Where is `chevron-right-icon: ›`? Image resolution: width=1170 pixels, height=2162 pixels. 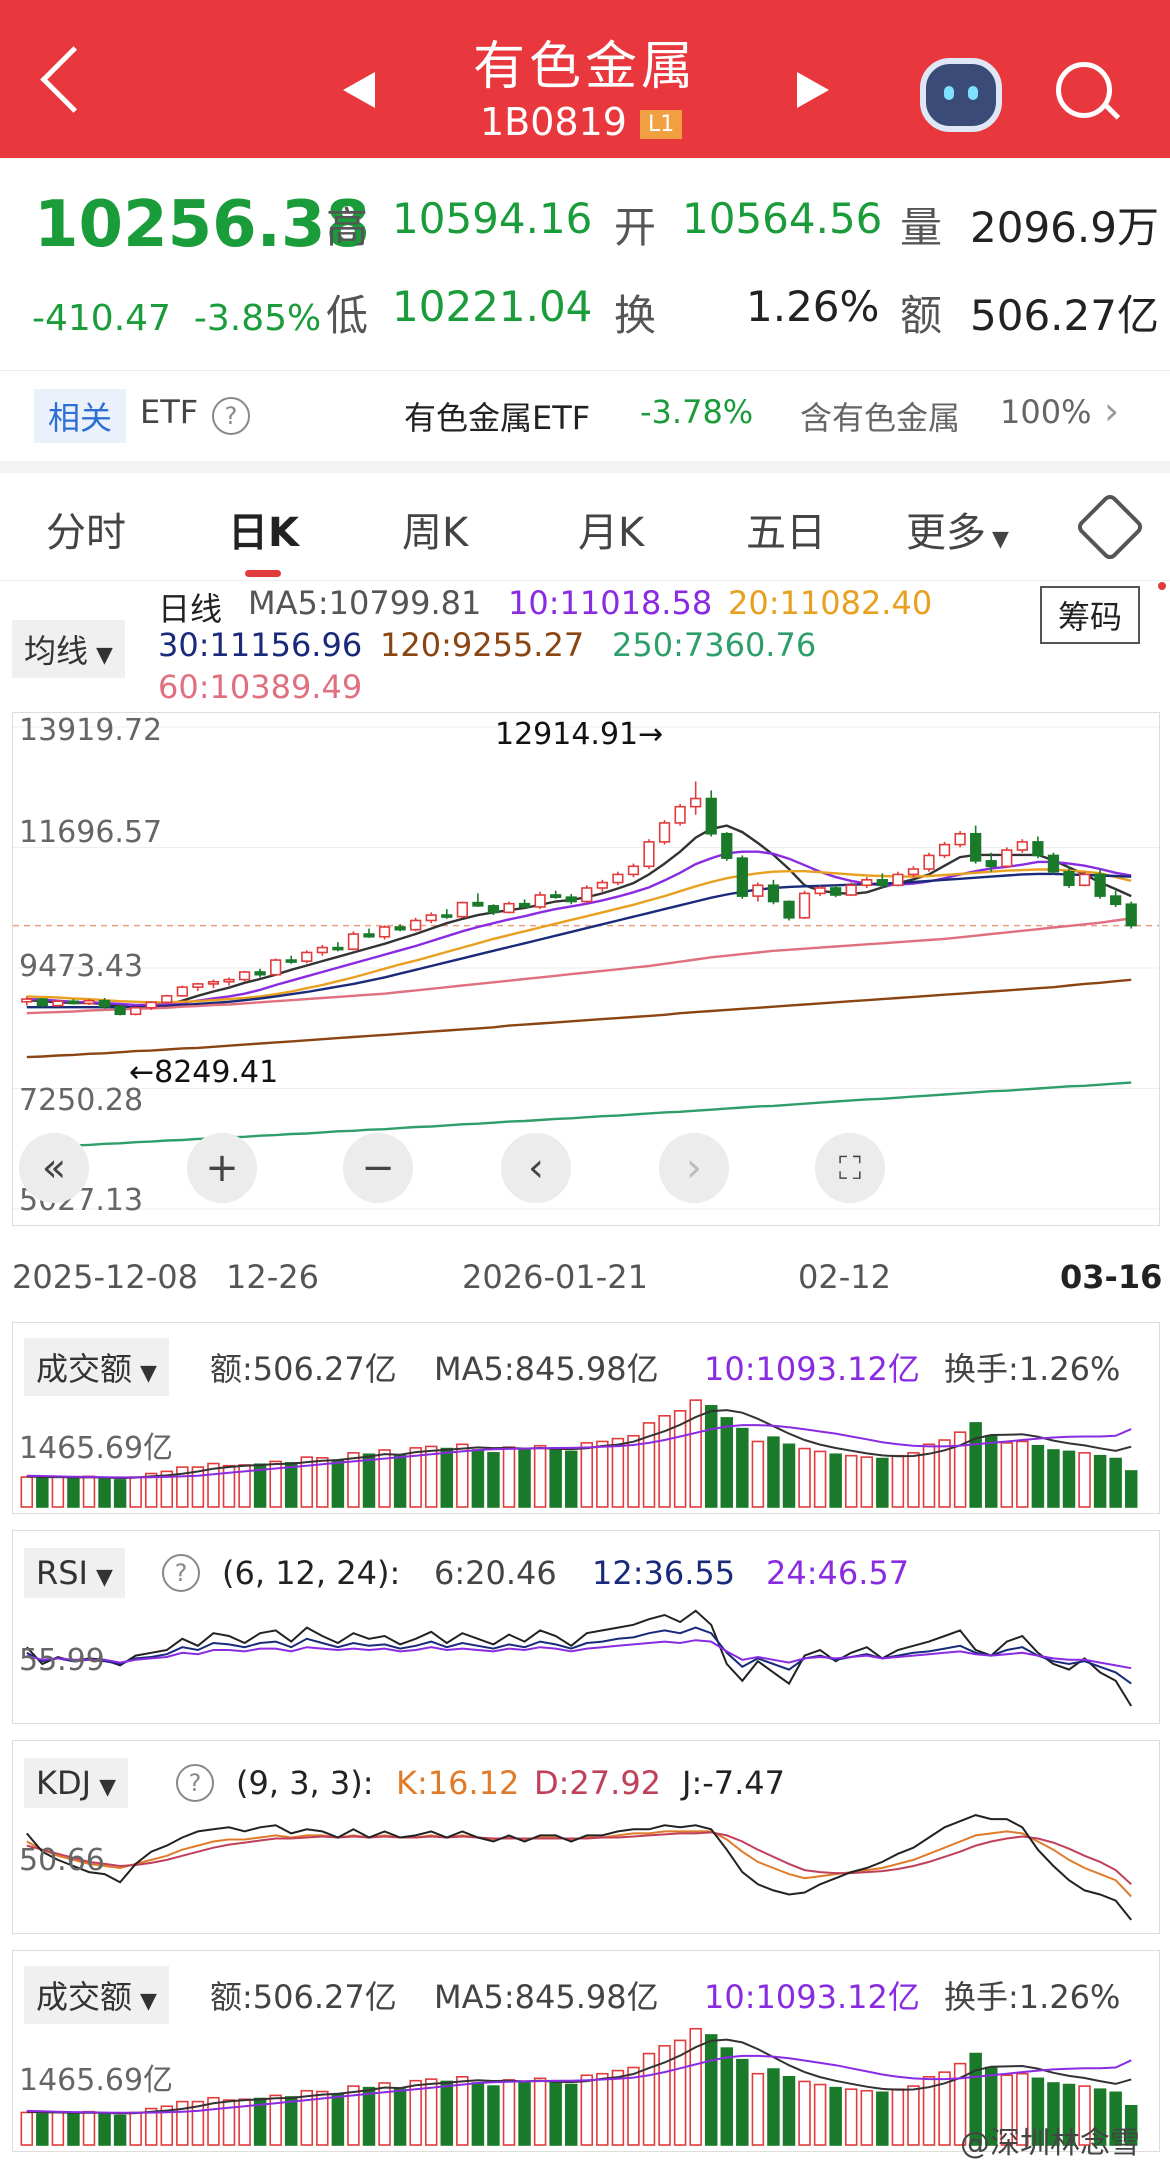
chevron-right-icon: › is located at coordinates (1112, 411).